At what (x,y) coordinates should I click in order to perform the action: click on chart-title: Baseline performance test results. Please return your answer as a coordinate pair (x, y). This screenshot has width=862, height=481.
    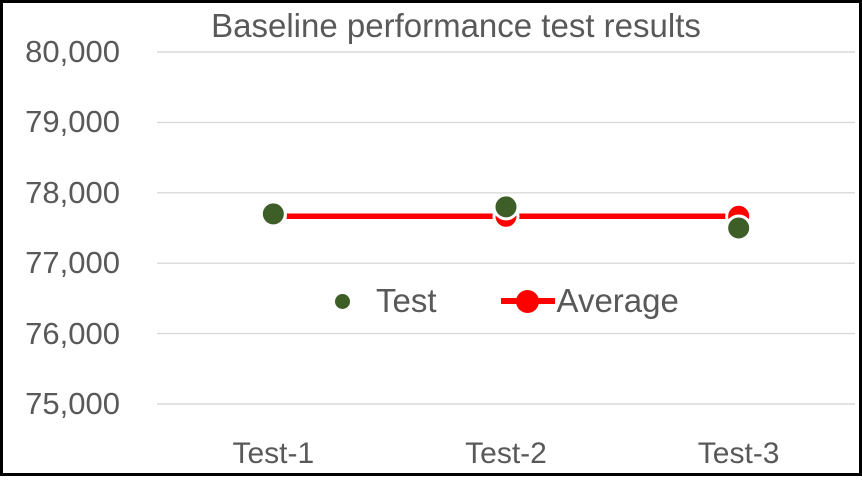
    Looking at the image, I should click on (456, 25).